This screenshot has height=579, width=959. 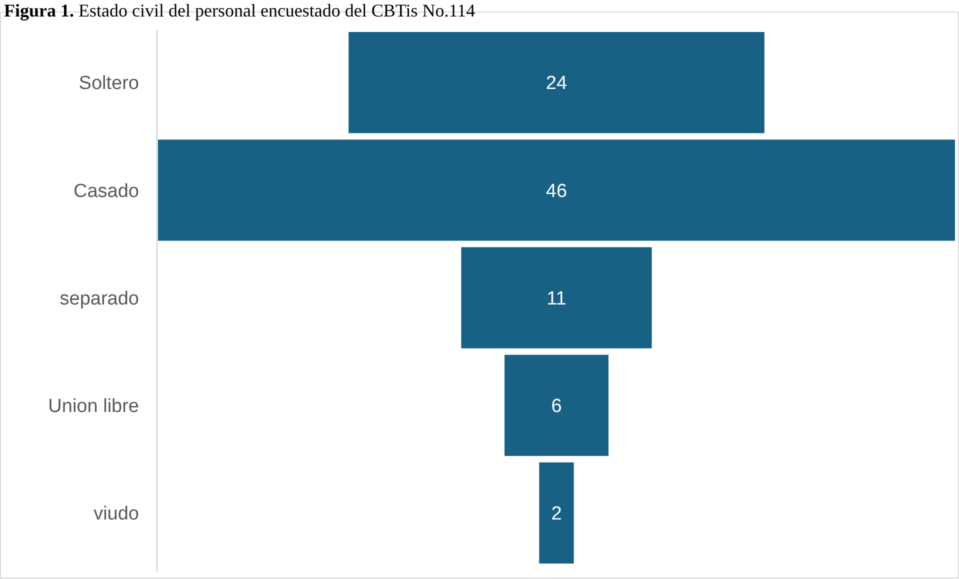 What do you see at coordinates (556, 514) in the screenshot?
I see `data-label: 2` at bounding box center [556, 514].